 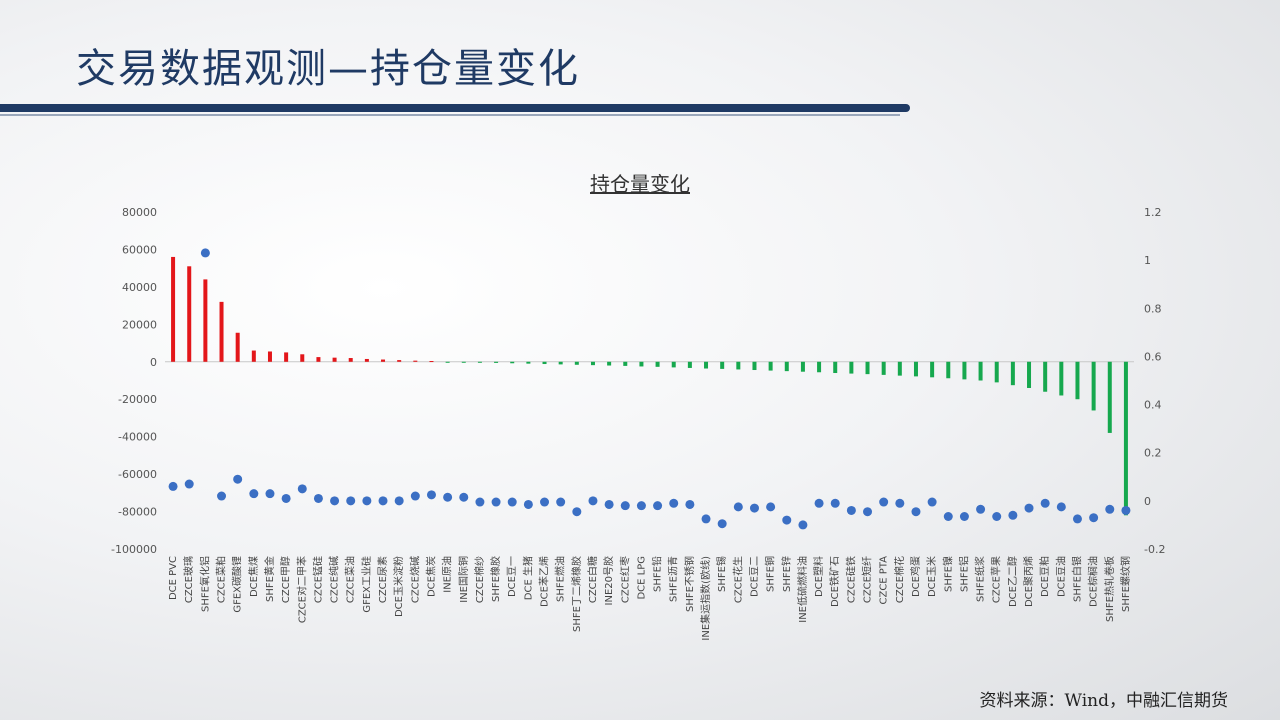 I want to click on category-label: SHFE镍, so click(x=947, y=574).